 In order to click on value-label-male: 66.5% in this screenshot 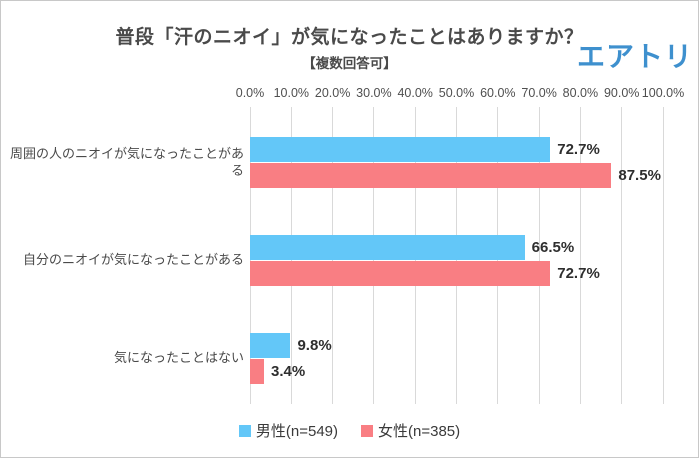, I will do `click(553, 247)`.